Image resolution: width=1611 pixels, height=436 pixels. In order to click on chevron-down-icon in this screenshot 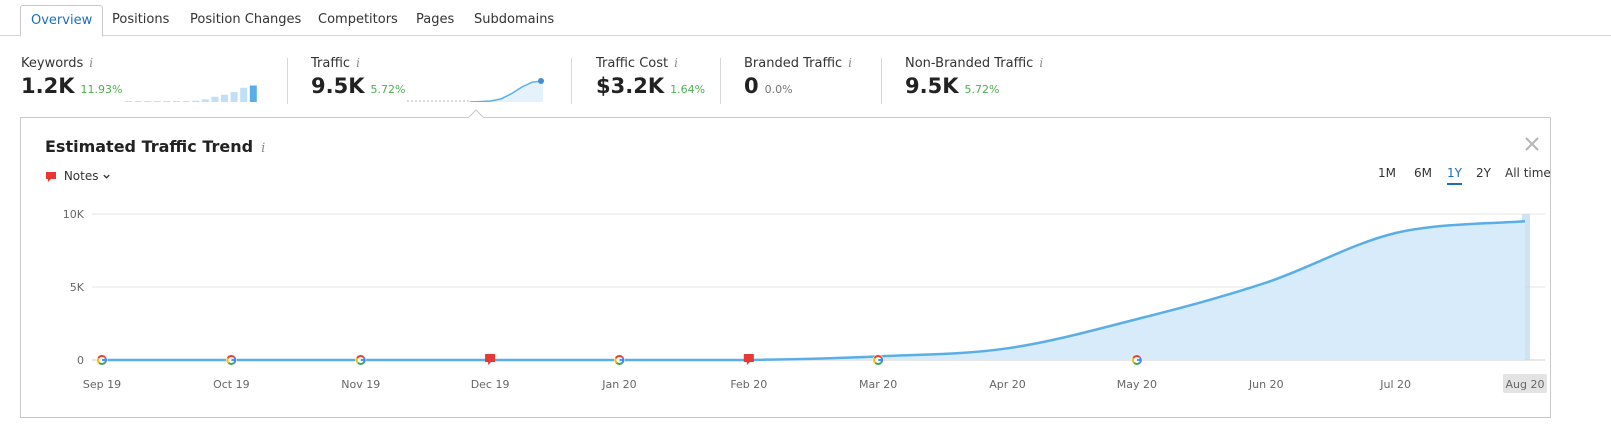, I will do `click(107, 176)`.